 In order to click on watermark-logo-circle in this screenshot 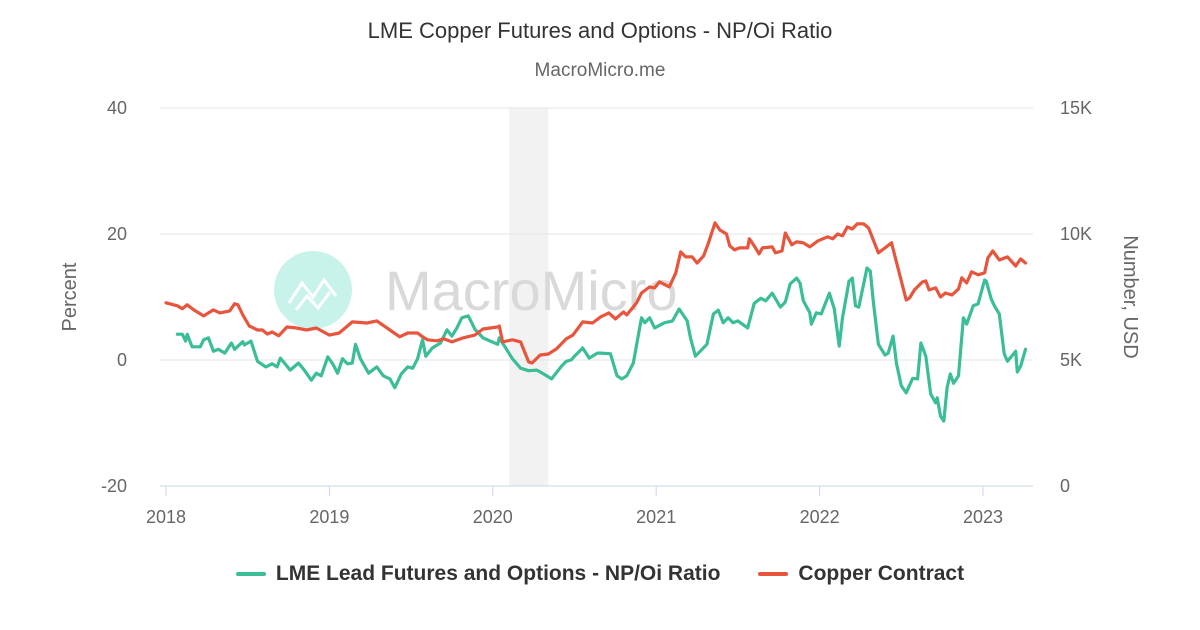, I will do `click(313, 290)`.